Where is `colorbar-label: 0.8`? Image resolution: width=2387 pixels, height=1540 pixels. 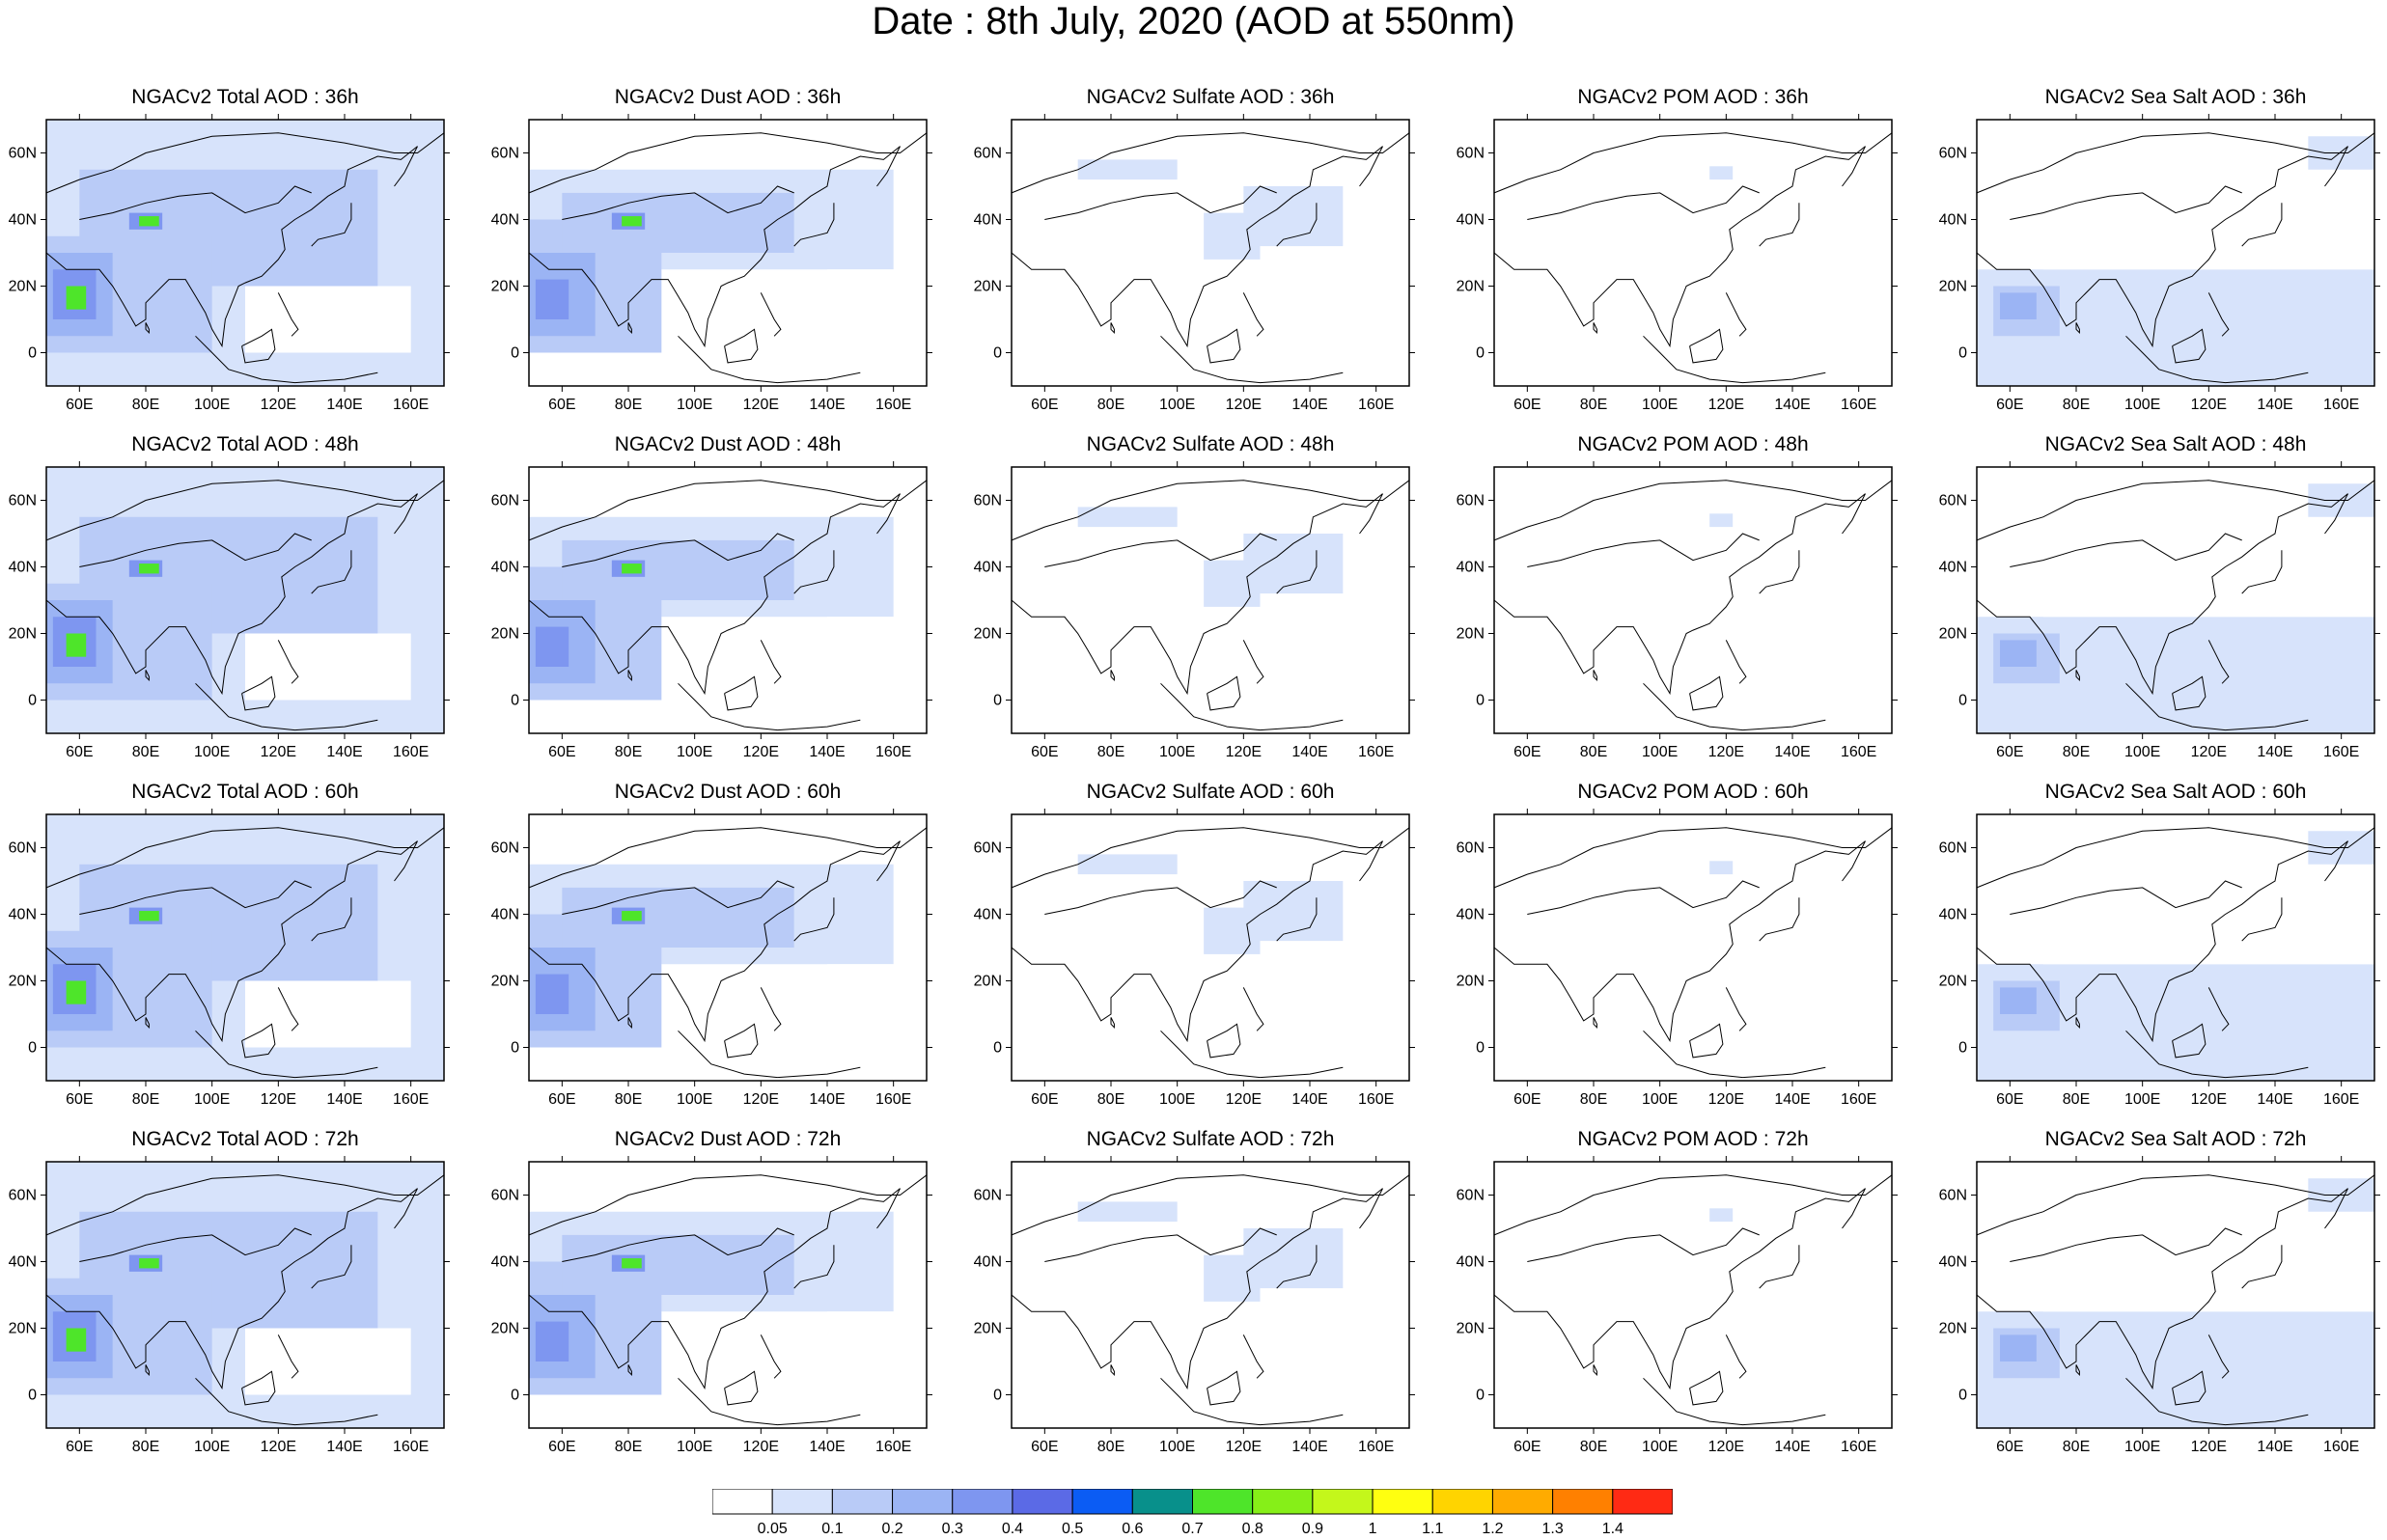
colorbar-label: 0.8 is located at coordinates (1252, 1529).